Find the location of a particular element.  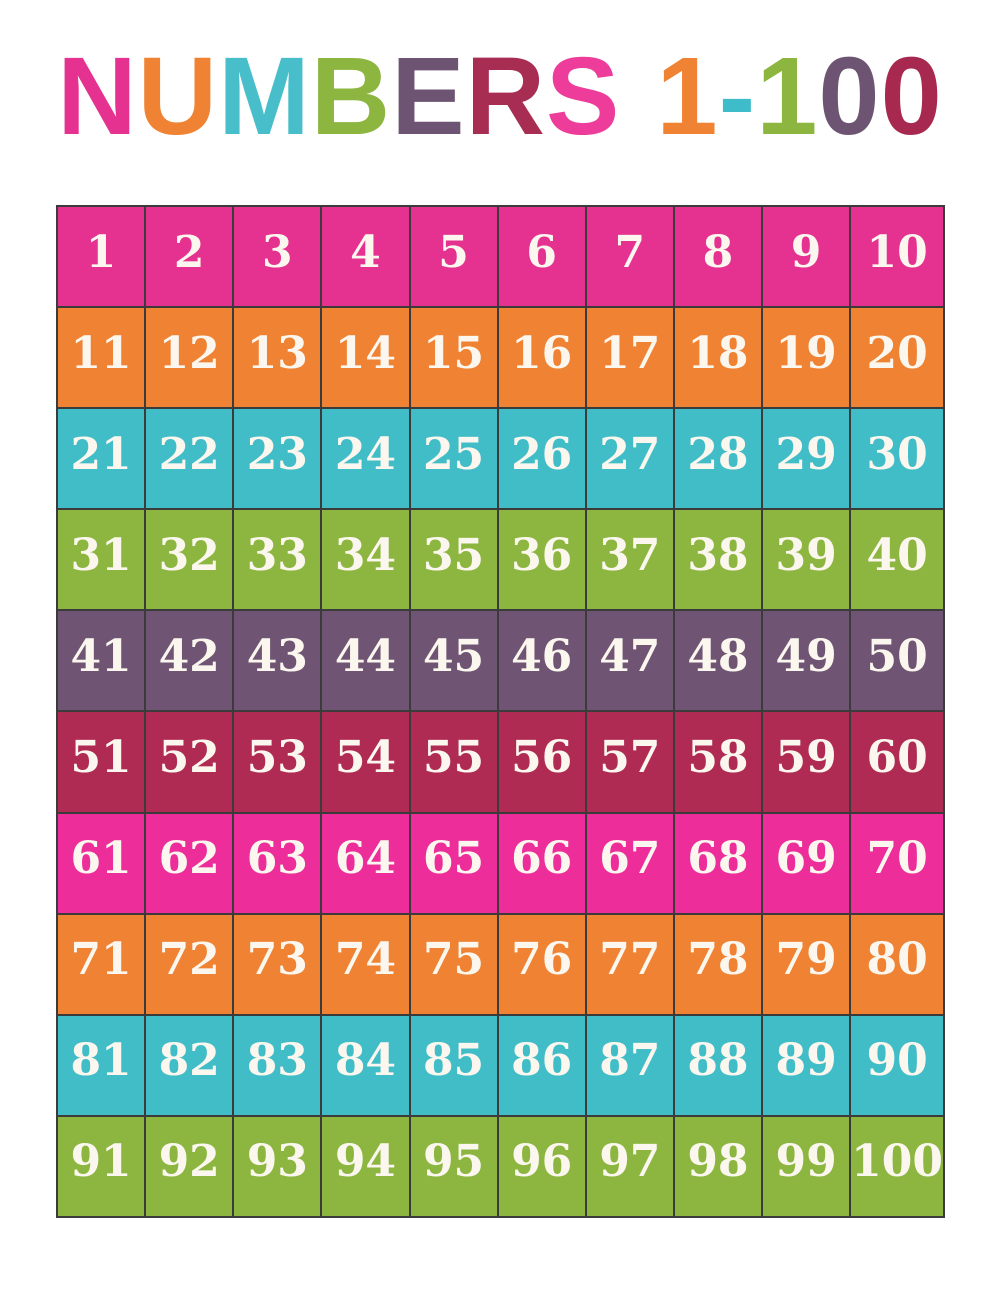

number-cell-14: 14 is located at coordinates (365, 358).